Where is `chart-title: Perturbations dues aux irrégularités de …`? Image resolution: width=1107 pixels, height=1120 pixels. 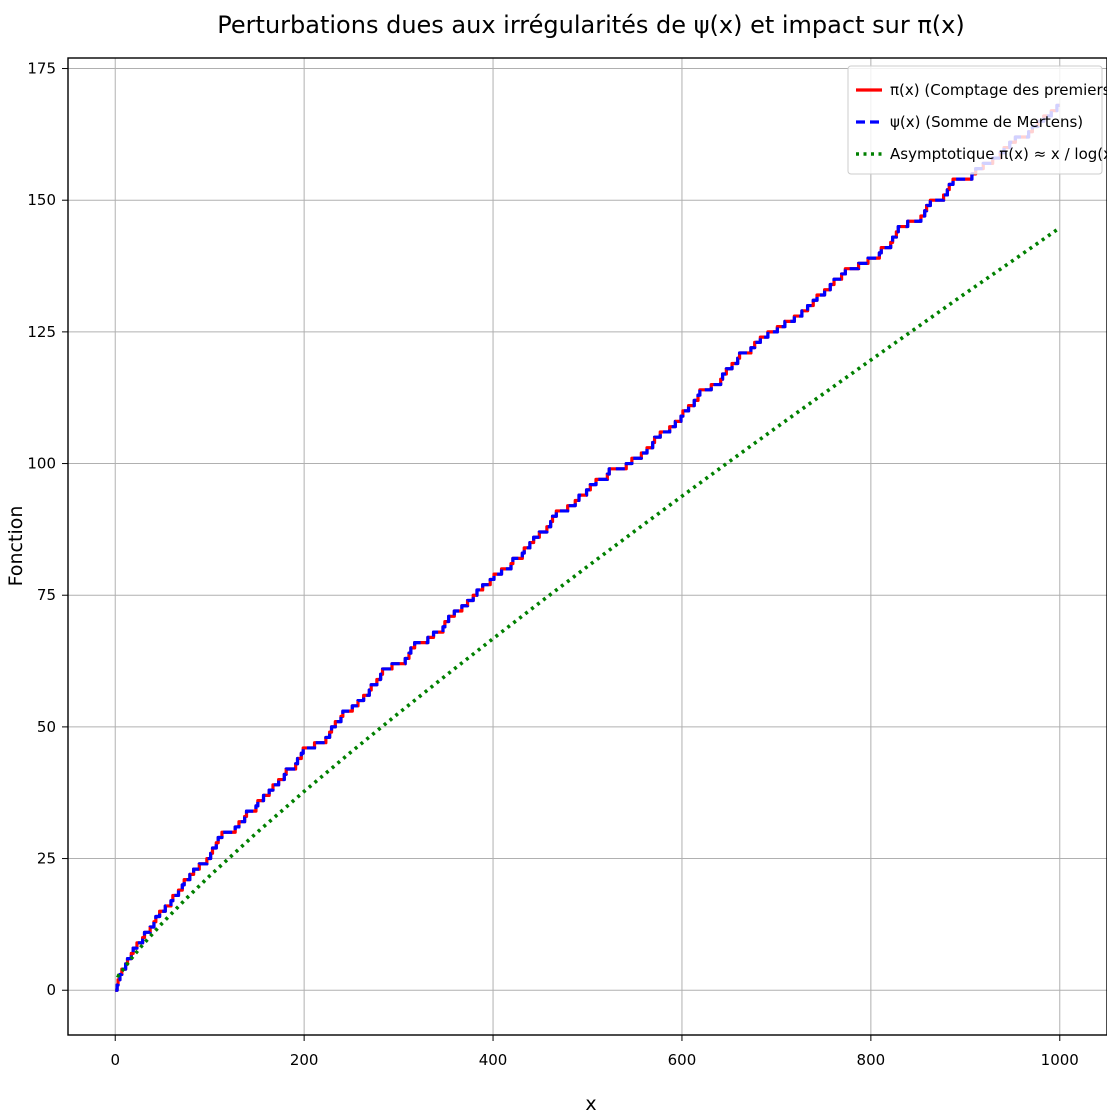 chart-title: Perturbations dues aux irrégularités de … is located at coordinates (590, 25).